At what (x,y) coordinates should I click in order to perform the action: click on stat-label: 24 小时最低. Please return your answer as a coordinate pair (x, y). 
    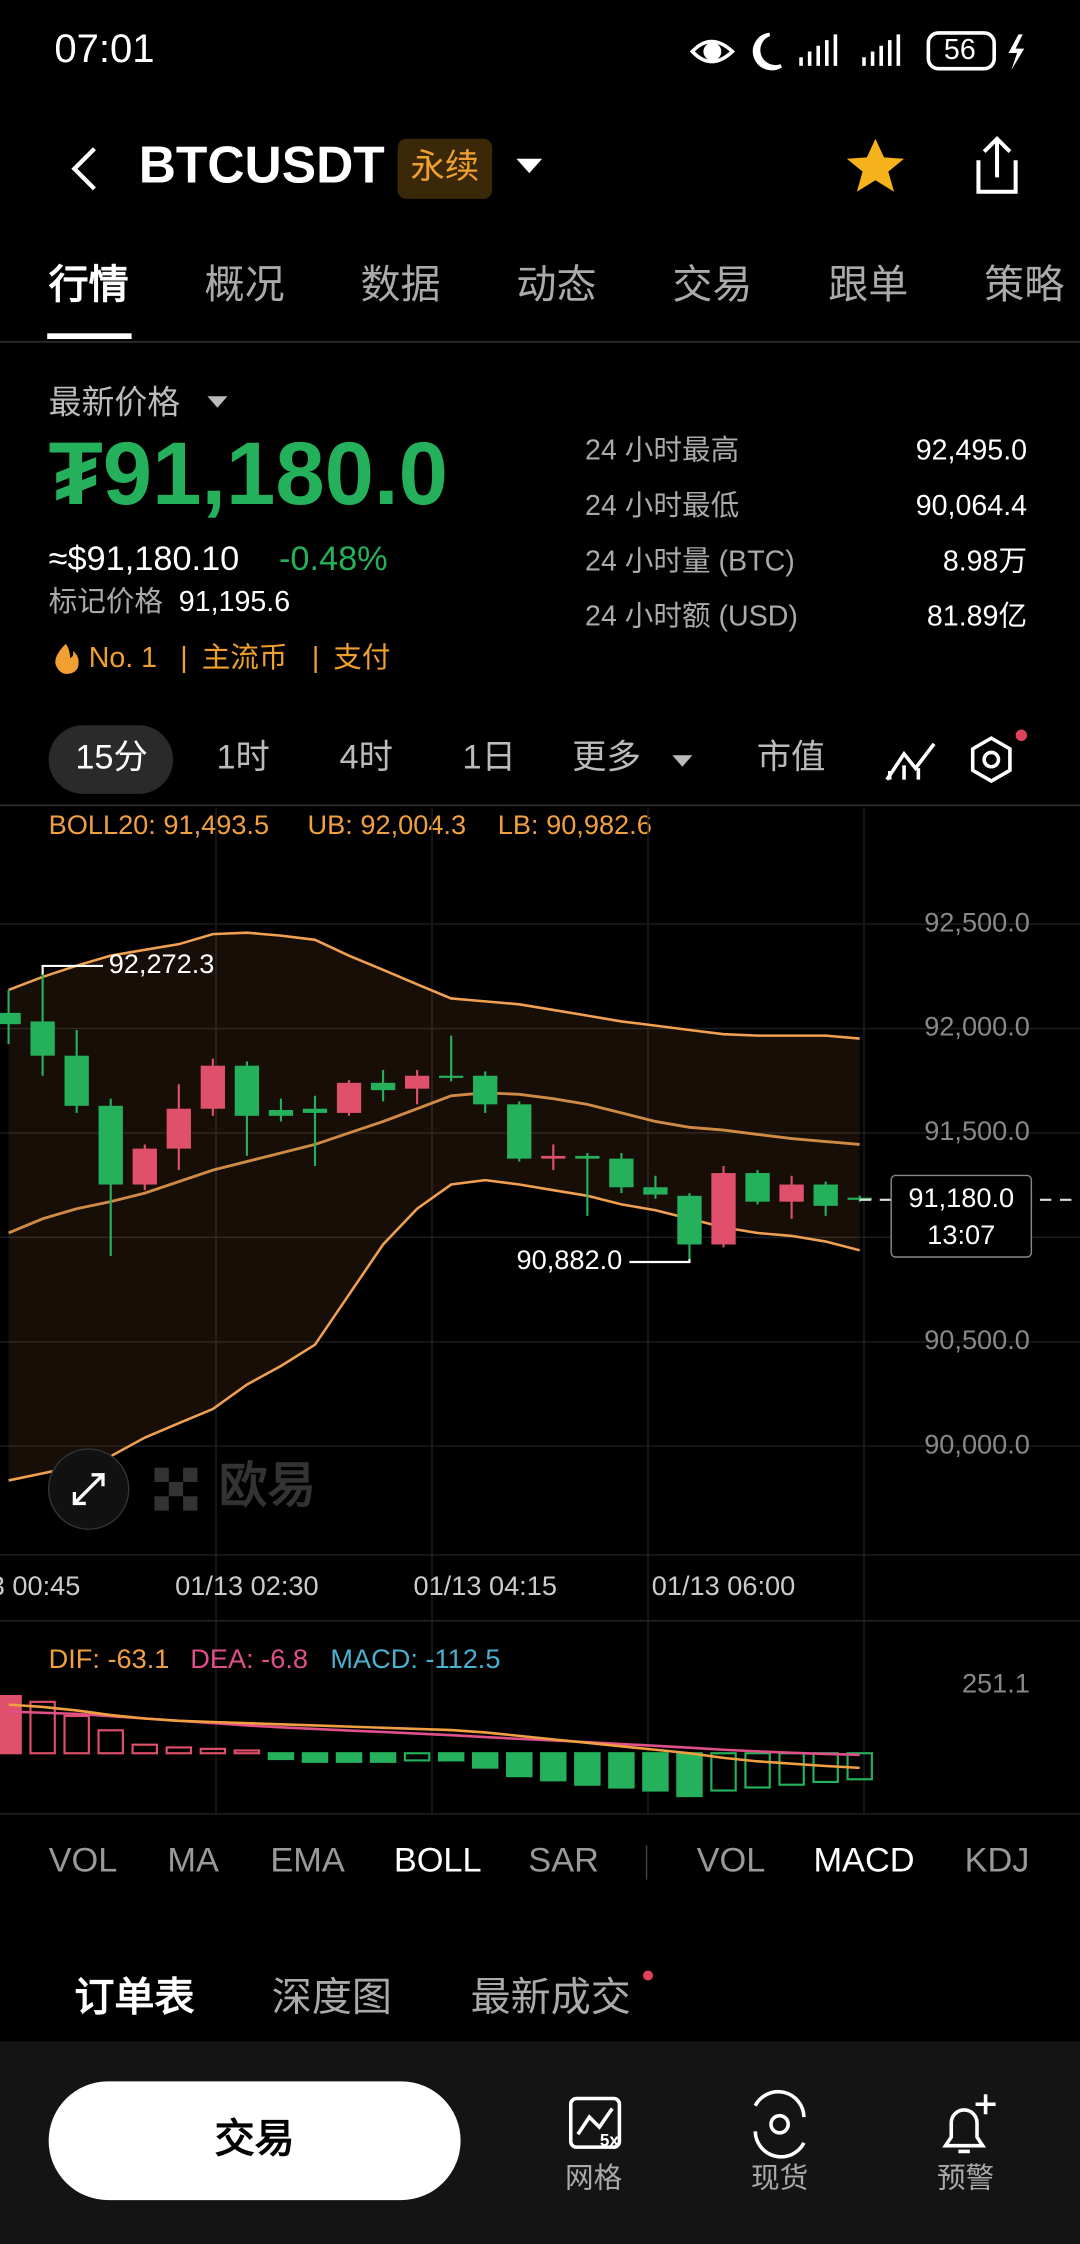
    Looking at the image, I should click on (662, 506).